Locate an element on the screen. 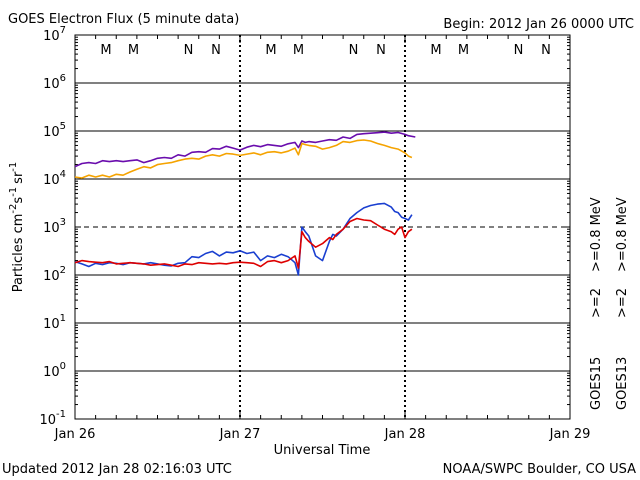 The height and width of the screenshot is (480, 640). y-tick-label: 10³ is located at coordinates (54, 226).